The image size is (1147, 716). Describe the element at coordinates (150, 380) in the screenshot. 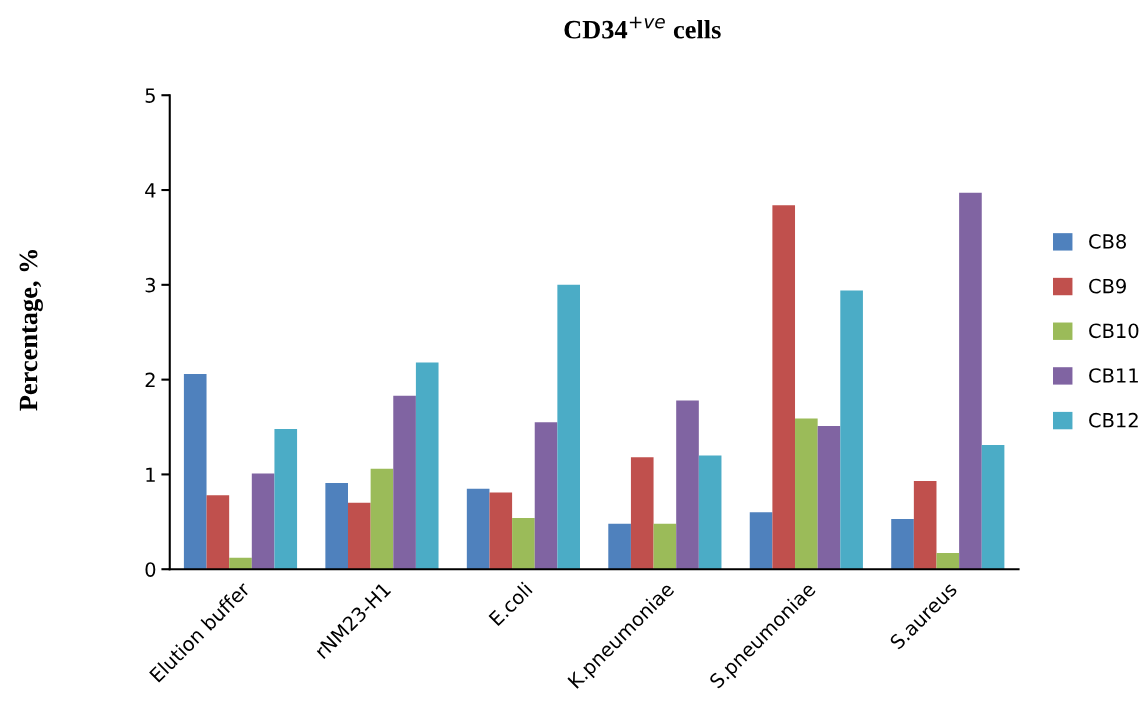

I see `y-tick-label: 2` at that location.